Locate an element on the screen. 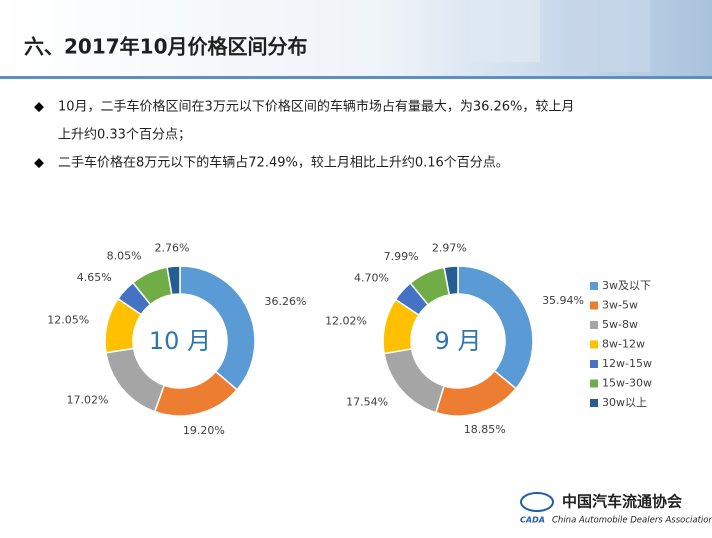 Image resolution: width=712 pixels, height=538 pixels. value-label: 36.26% is located at coordinates (285, 301).